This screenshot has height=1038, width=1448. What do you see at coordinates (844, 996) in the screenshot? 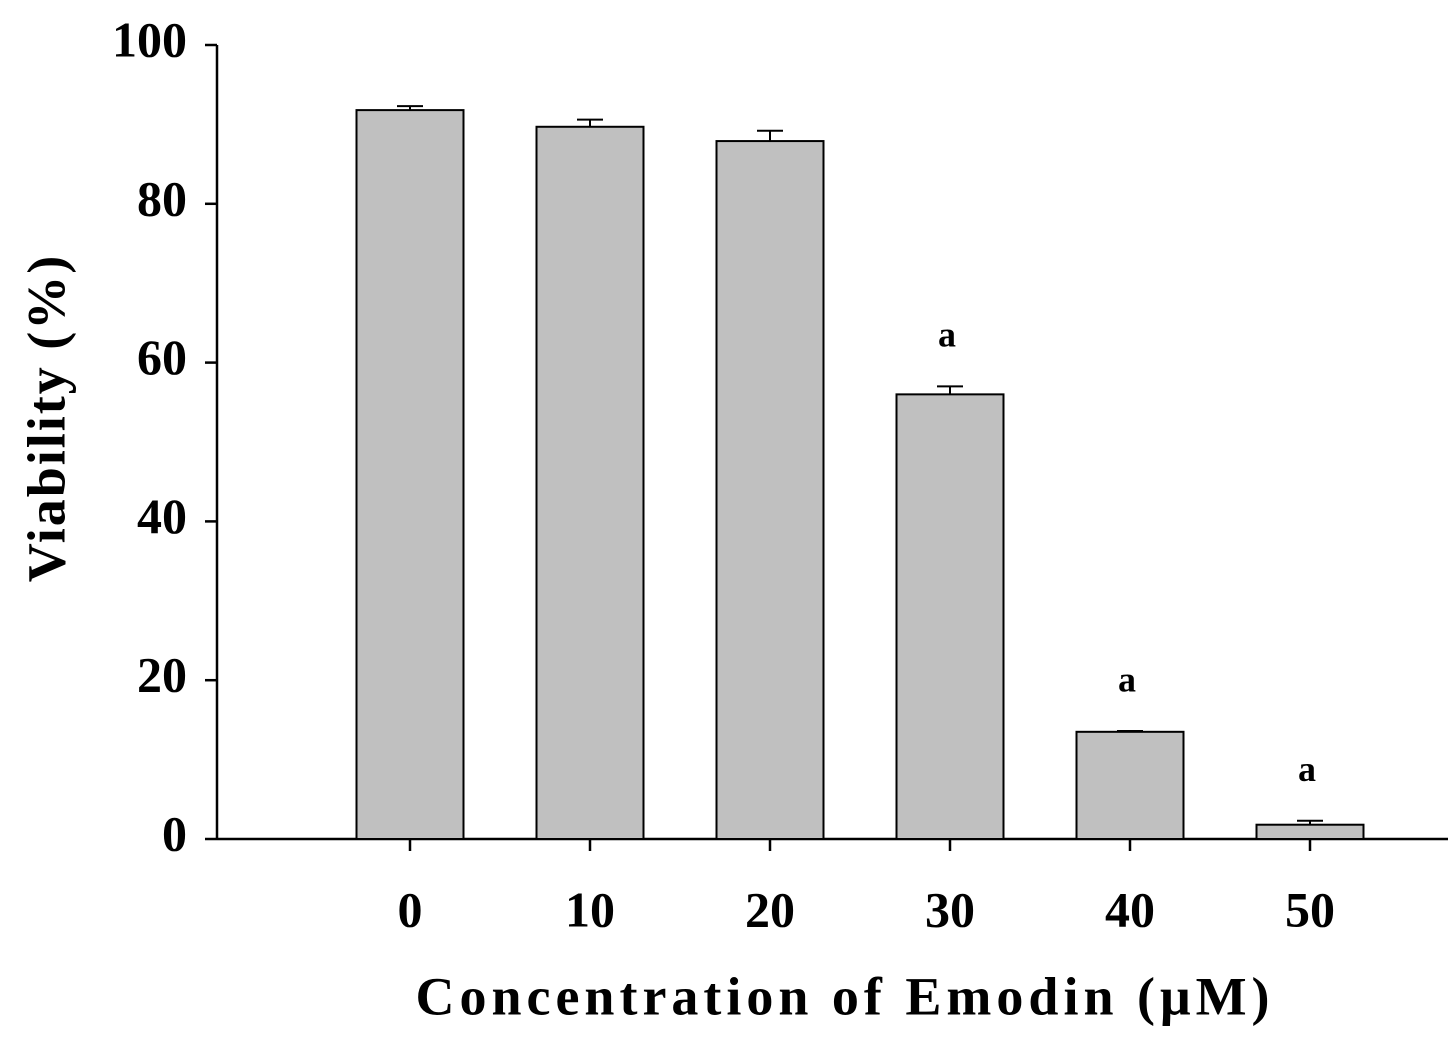
I see `x-axis-title: Concentration of Emodin (μM)` at bounding box center [844, 996].